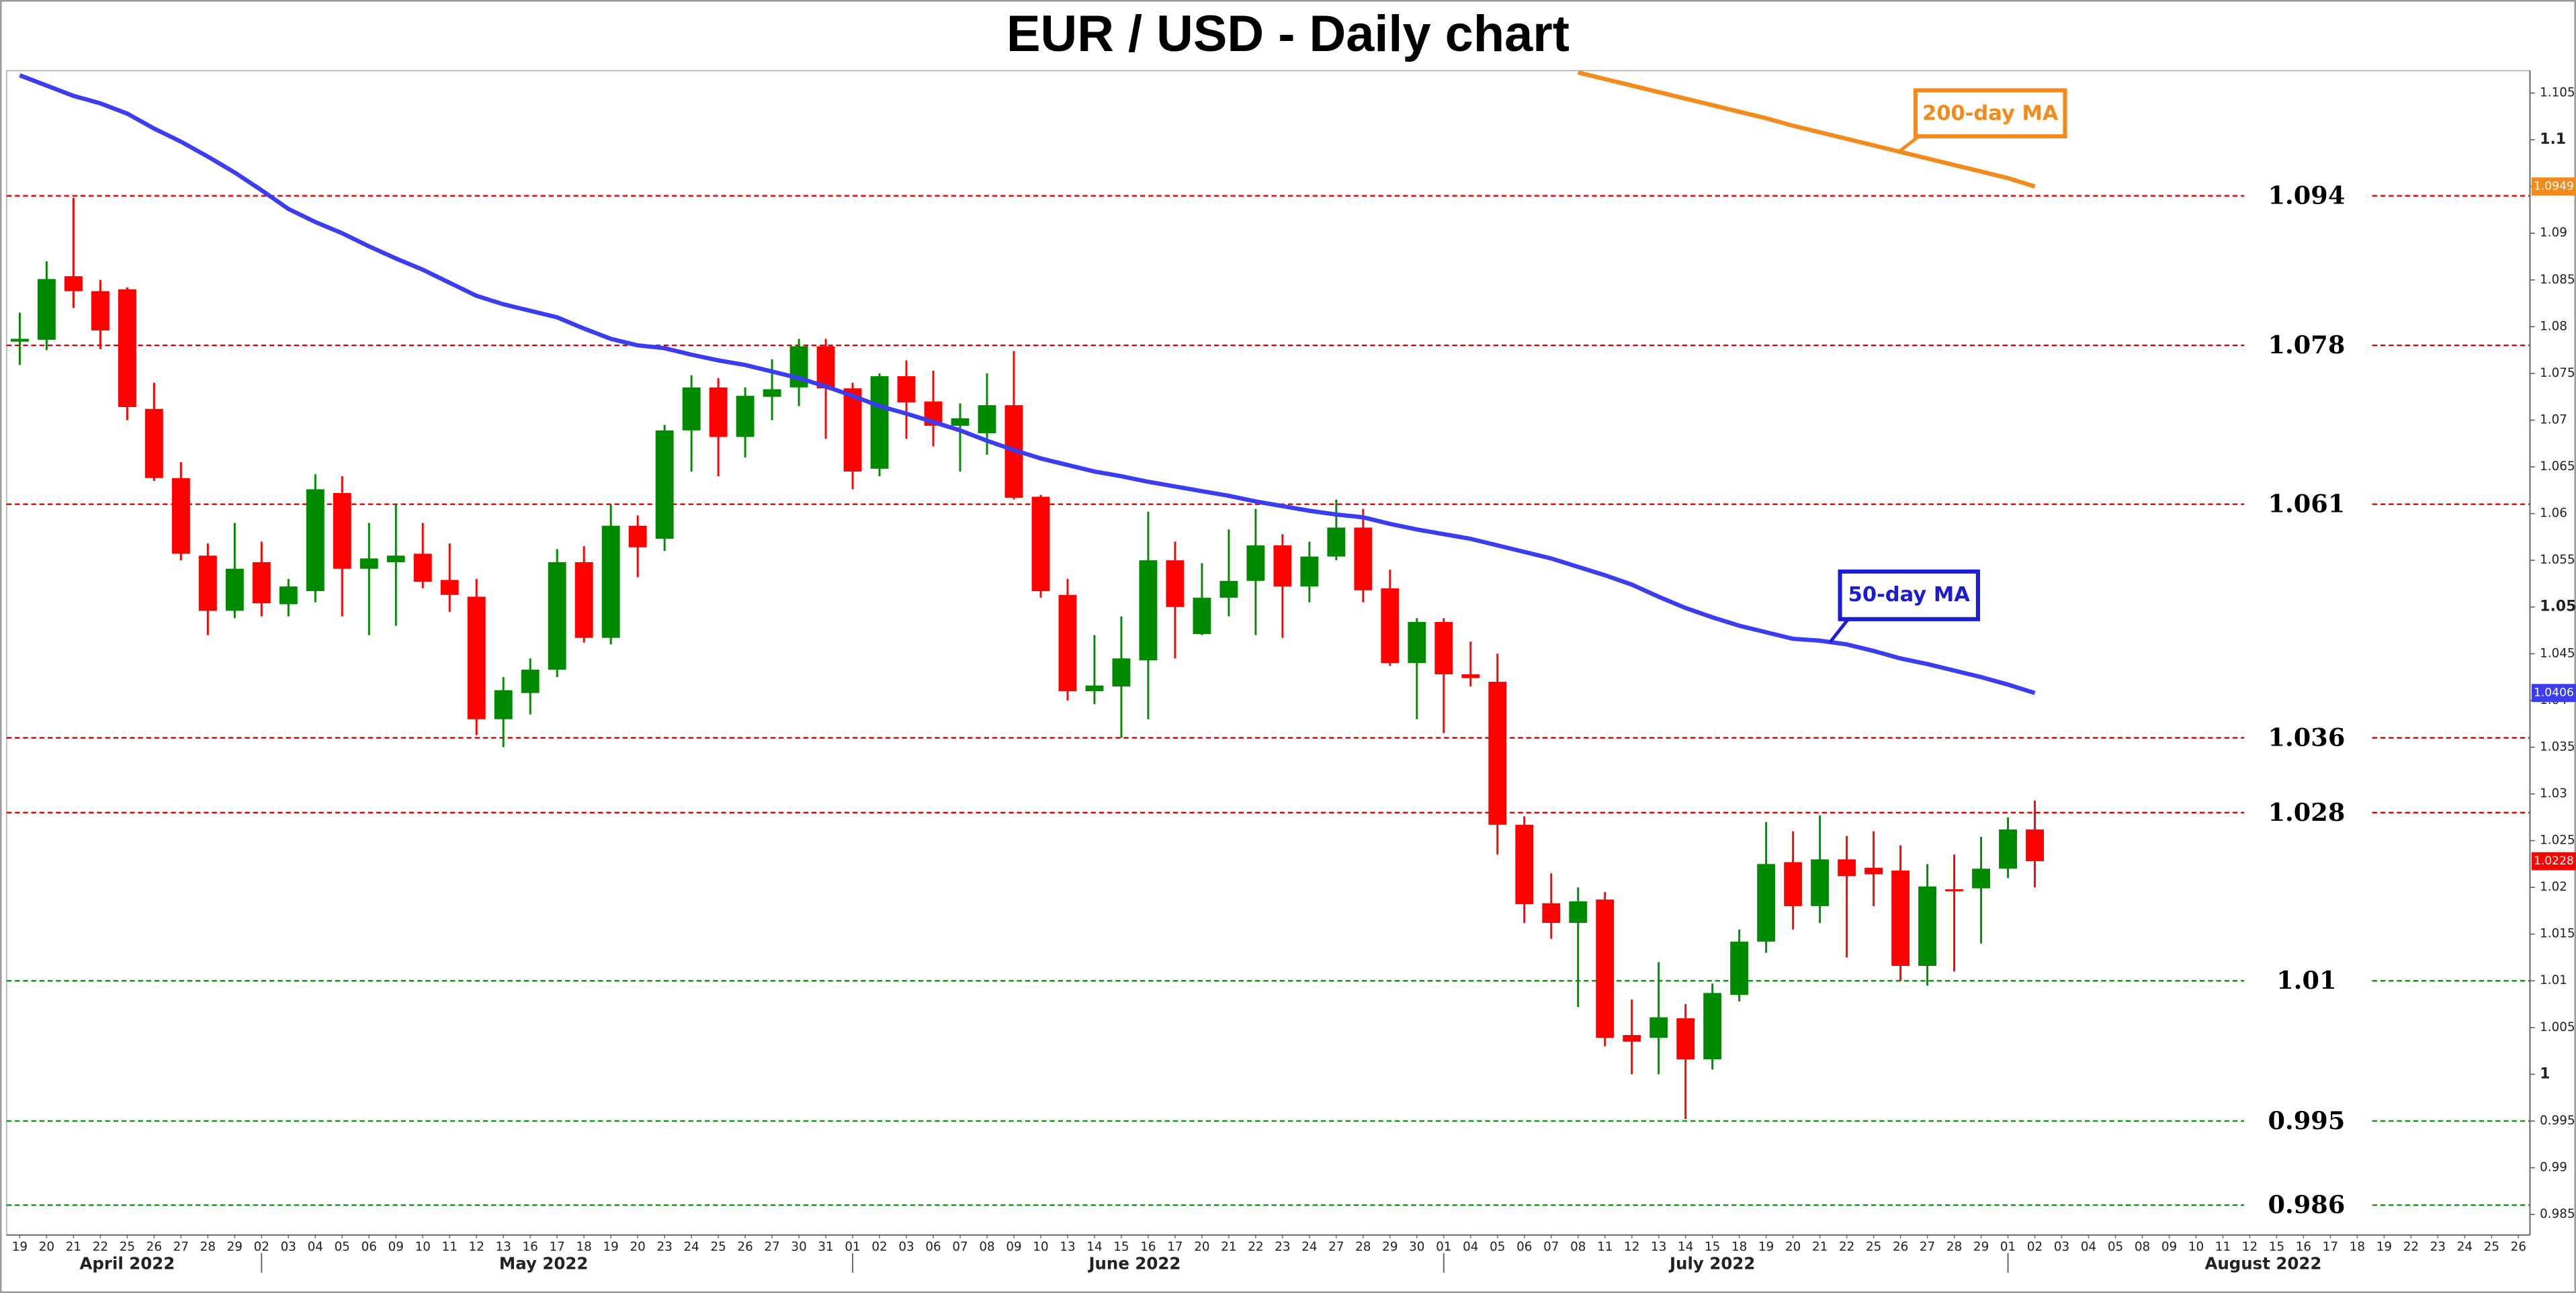 The height and width of the screenshot is (1293, 2576). What do you see at coordinates (1551, 1247) in the screenshot?
I see `x-tick-label: 07` at bounding box center [1551, 1247].